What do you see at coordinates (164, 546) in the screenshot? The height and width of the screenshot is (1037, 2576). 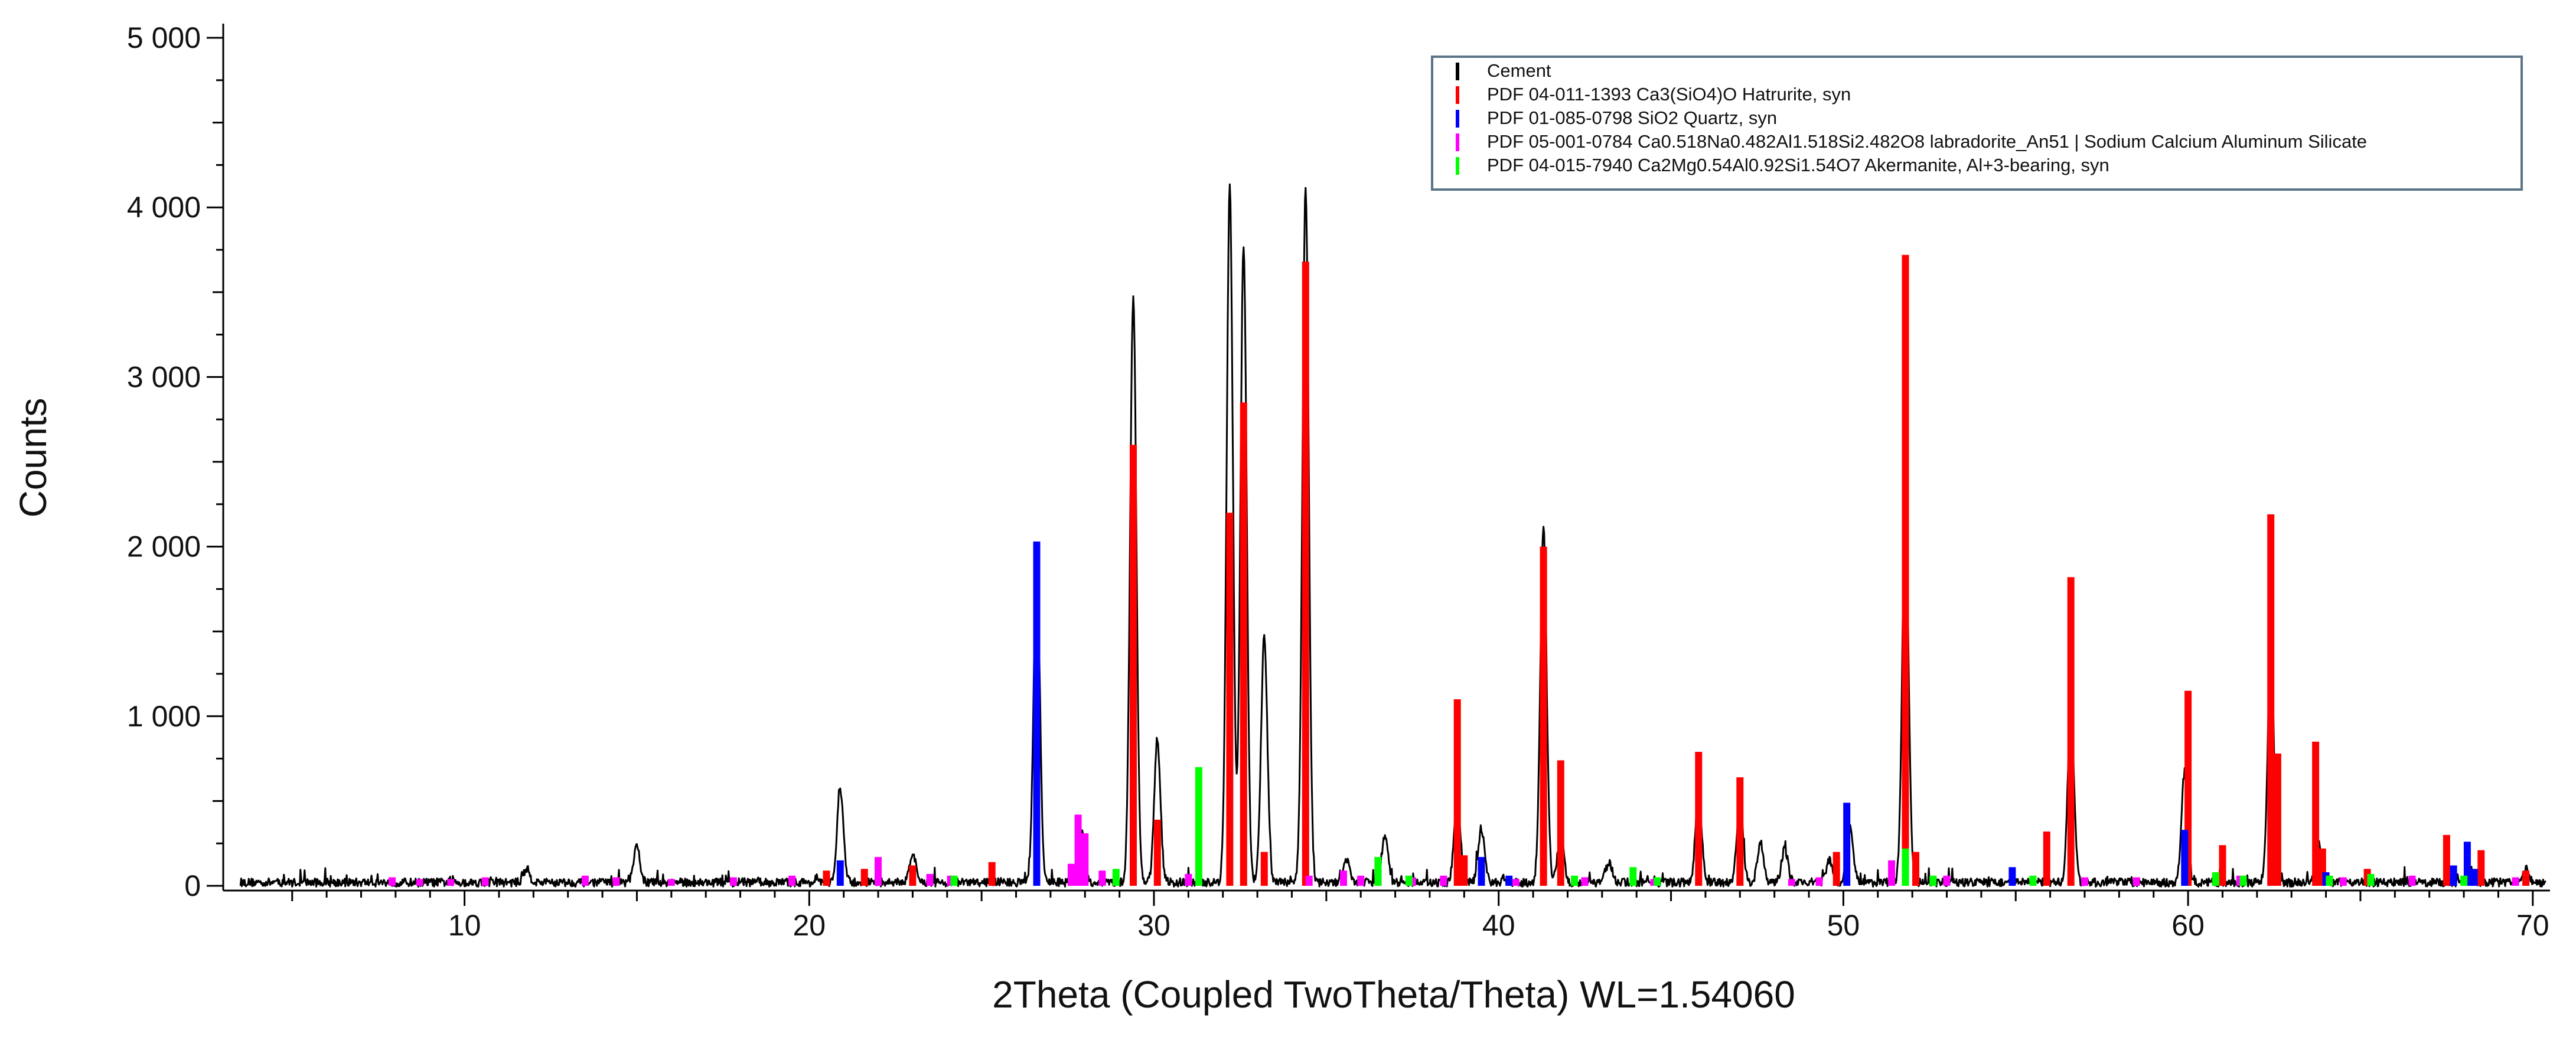 I see `y-tick-label: 2 000` at bounding box center [164, 546].